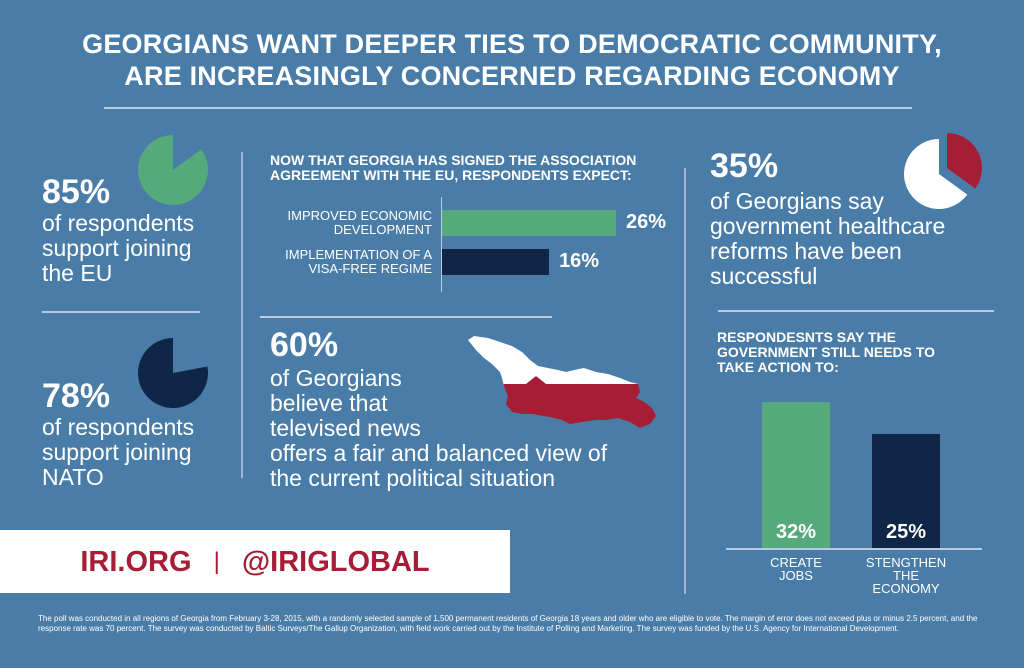  I want to click on footer-logo: IRI.ORG | @IRIGLOBAL, so click(255, 562).